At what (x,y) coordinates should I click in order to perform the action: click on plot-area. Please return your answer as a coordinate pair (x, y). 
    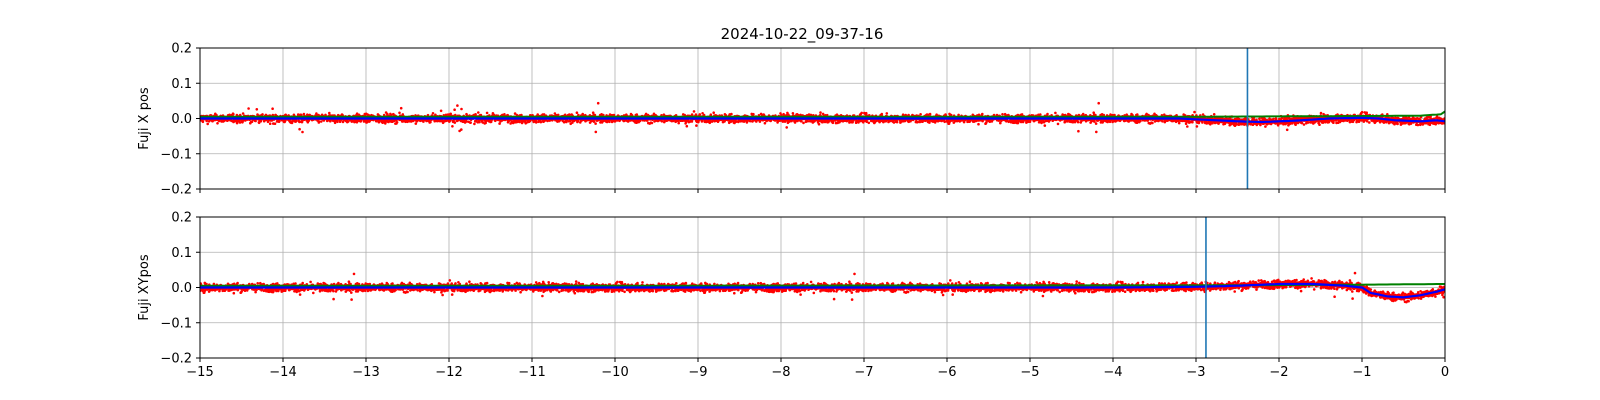
    Looking at the image, I should click on (822, 117).